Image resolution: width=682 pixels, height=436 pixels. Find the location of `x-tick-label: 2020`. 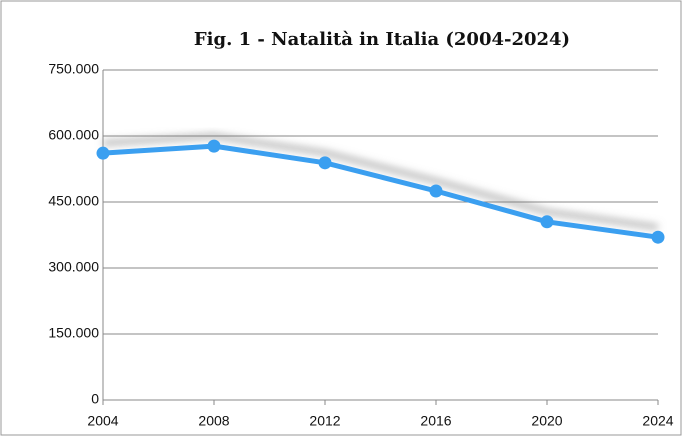

x-tick-label: 2020 is located at coordinates (546, 421).